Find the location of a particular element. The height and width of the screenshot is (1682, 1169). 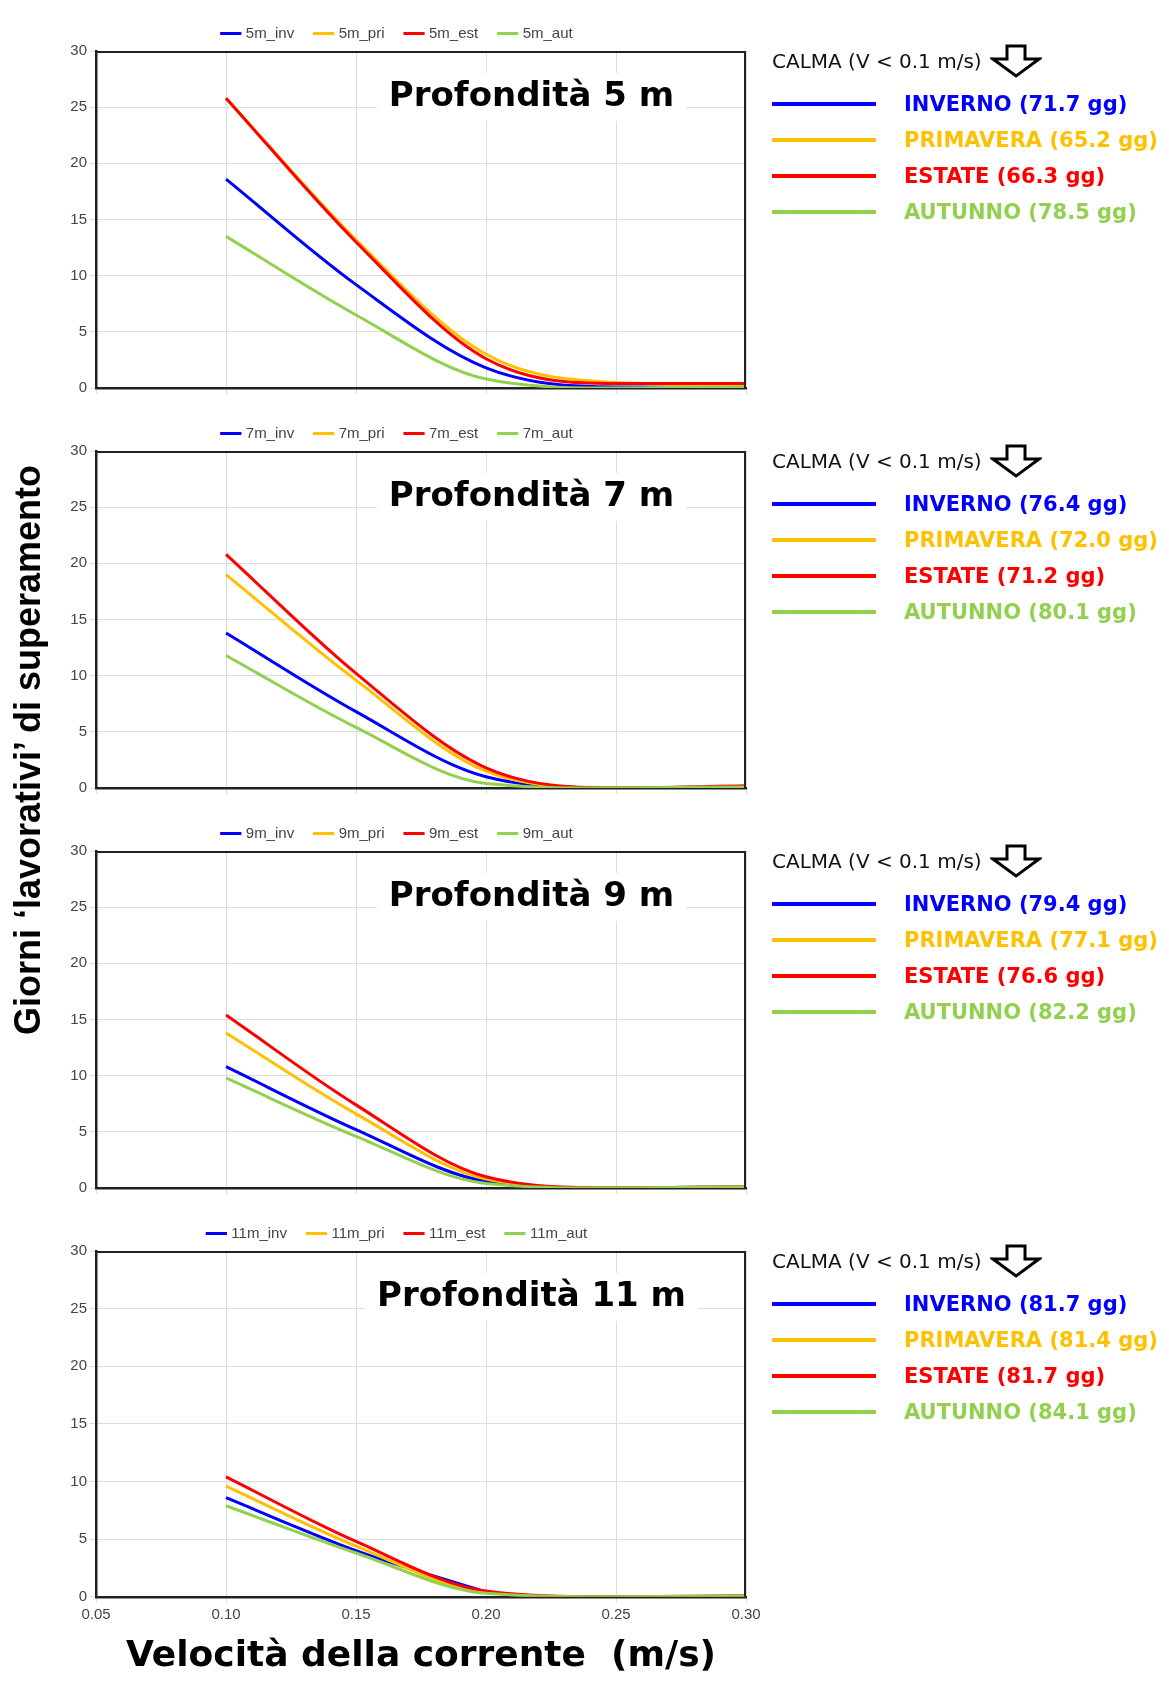

x-tick-label: 0.15 is located at coordinates (356, 1613).